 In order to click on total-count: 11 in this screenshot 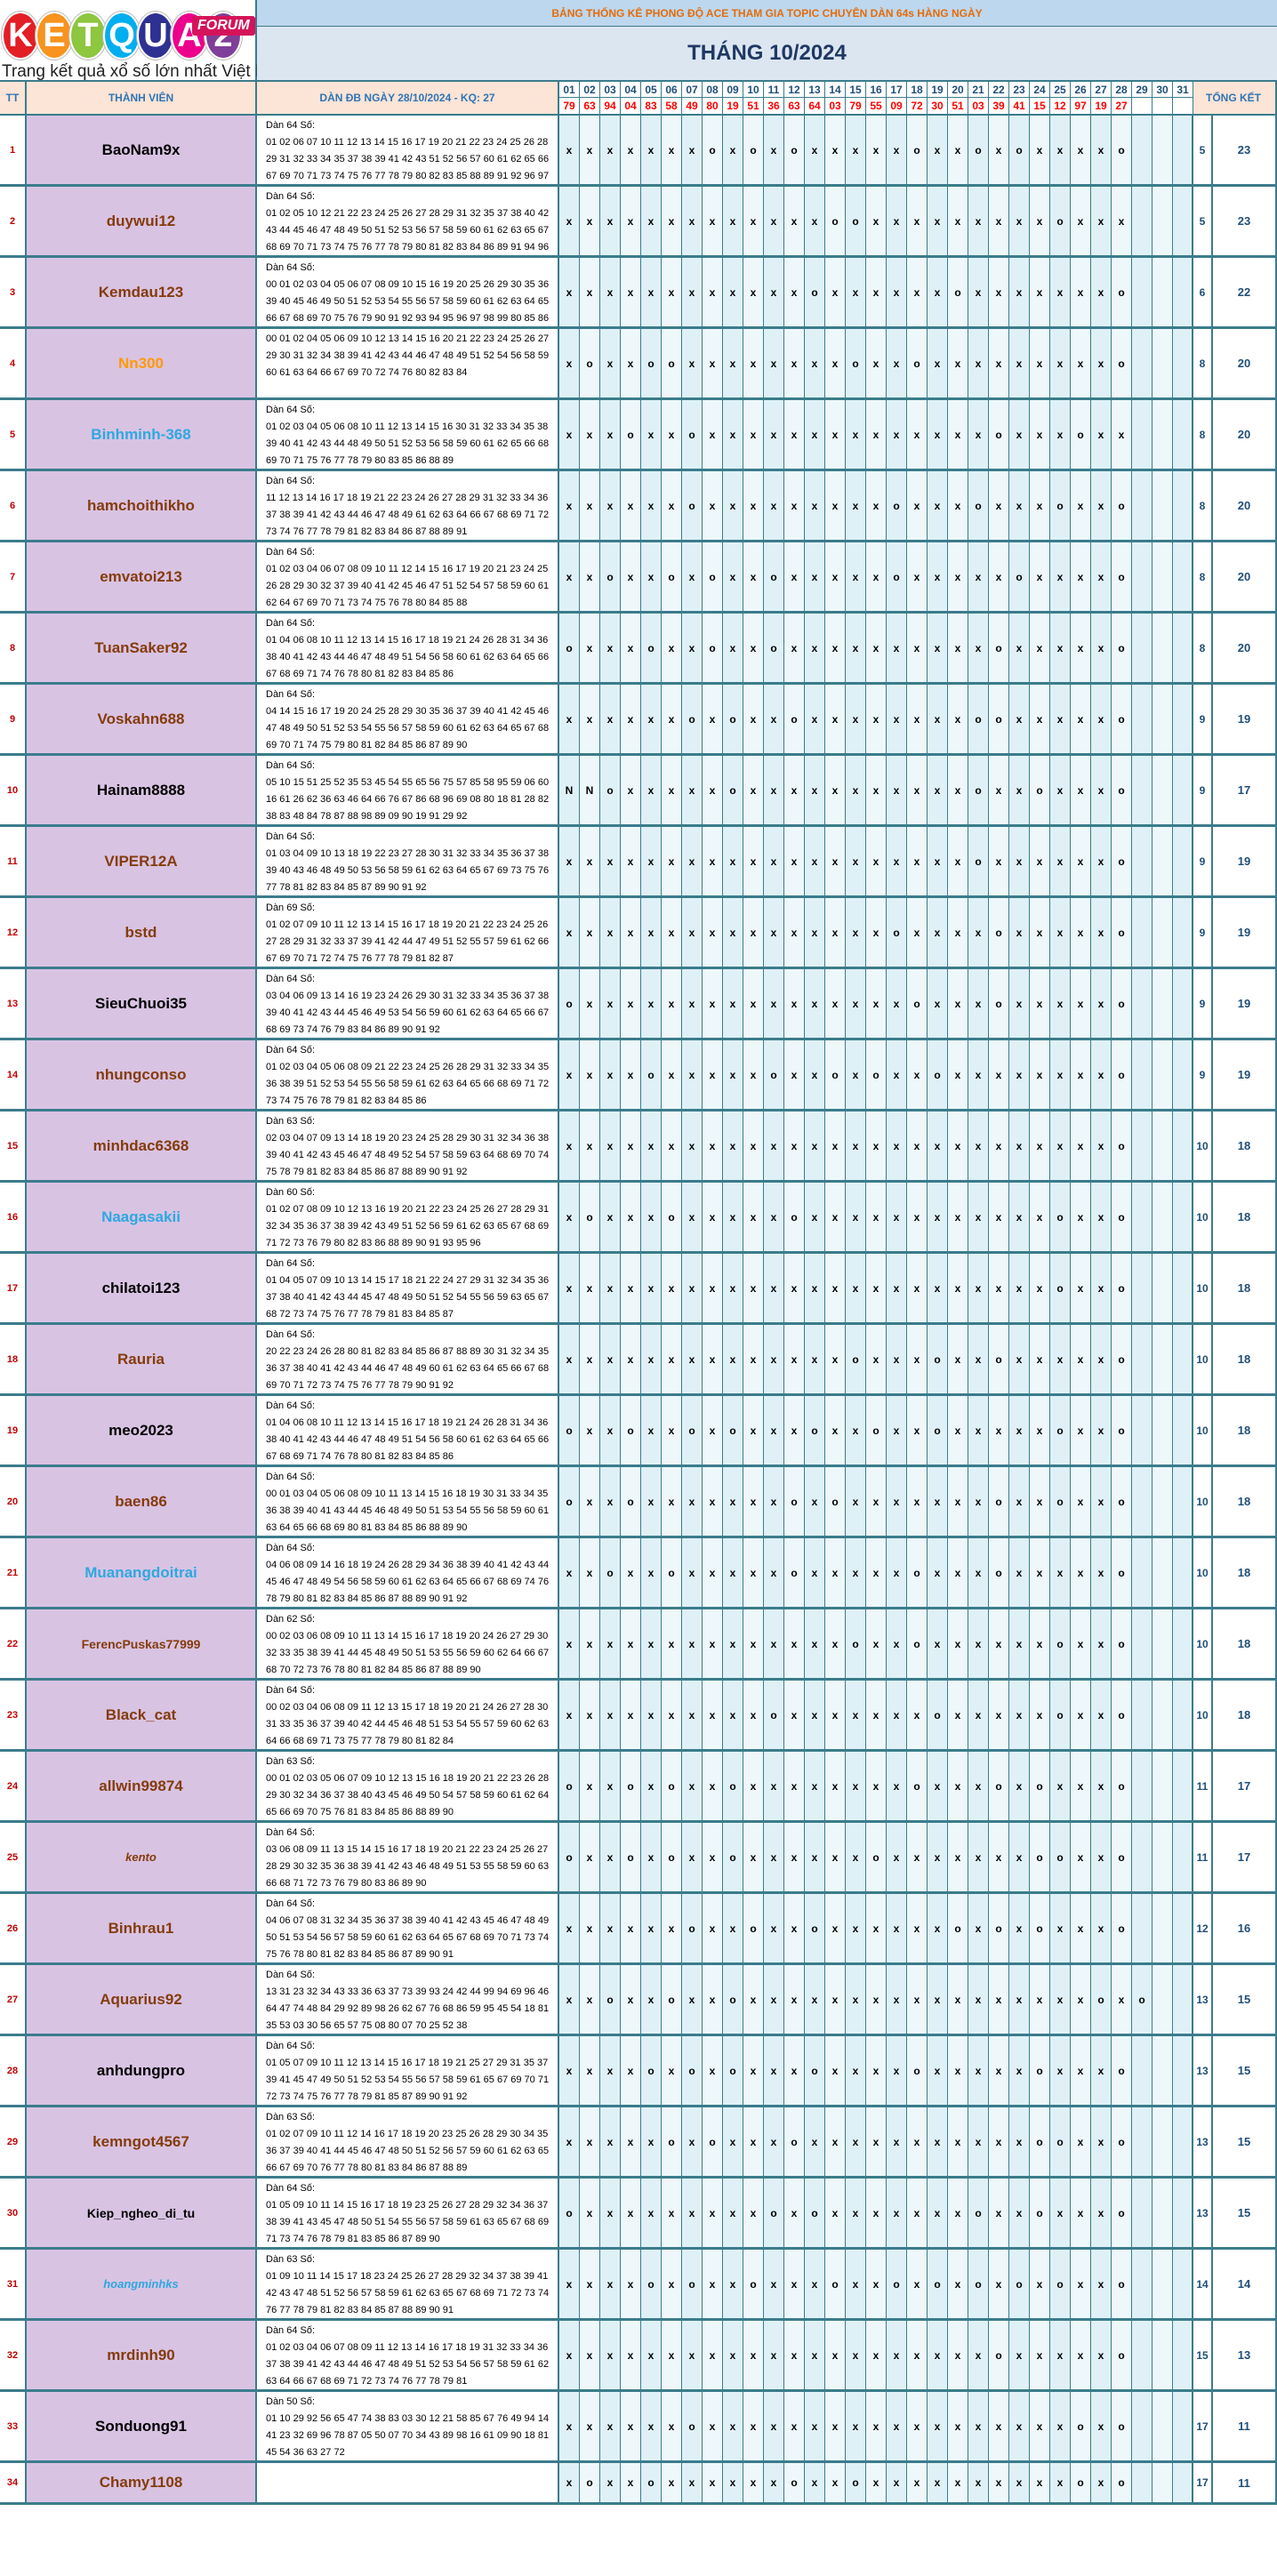, I will do `click(1245, 2484)`.